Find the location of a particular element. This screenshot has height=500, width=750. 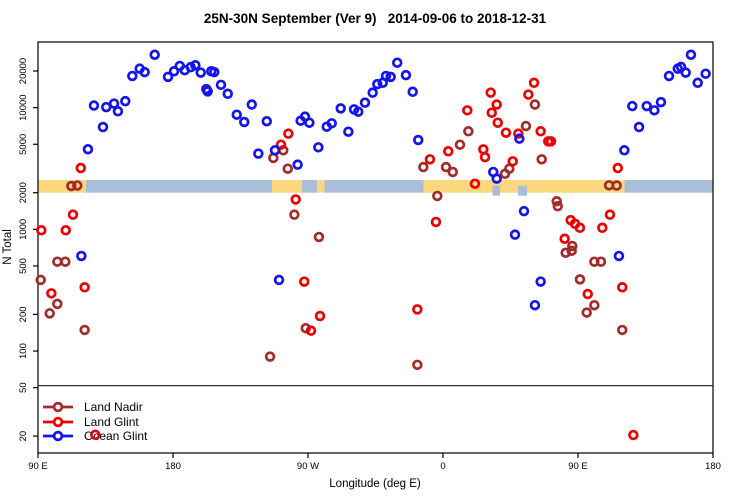

legend-item-land-glint: Land Glint is located at coordinates (94, 422).